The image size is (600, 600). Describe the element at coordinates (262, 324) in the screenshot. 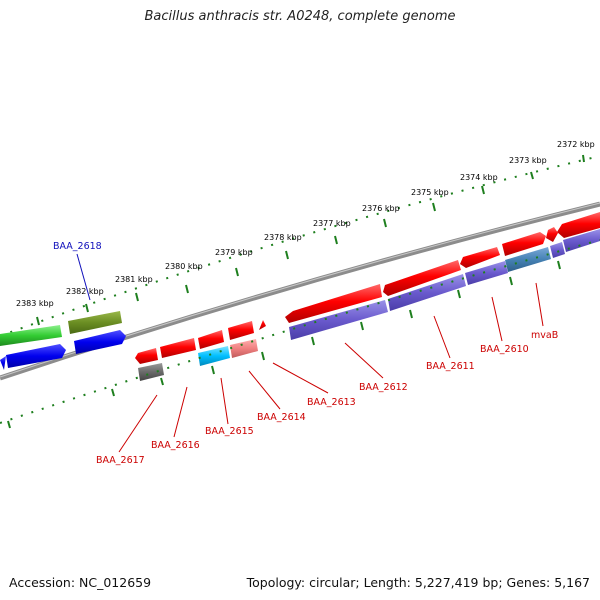

I see `gene-red-small-fwd` at that location.